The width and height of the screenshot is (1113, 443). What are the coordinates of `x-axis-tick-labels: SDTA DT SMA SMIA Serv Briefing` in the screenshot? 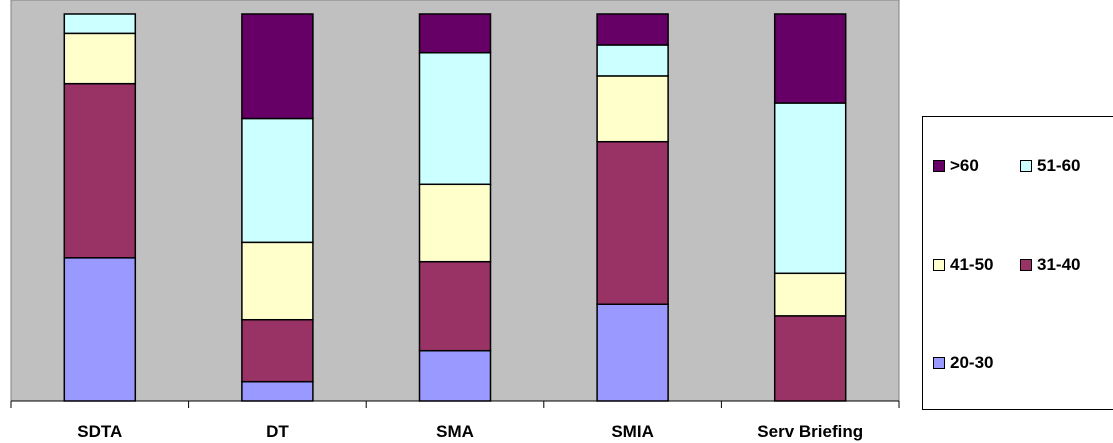 It's located at (470, 431).